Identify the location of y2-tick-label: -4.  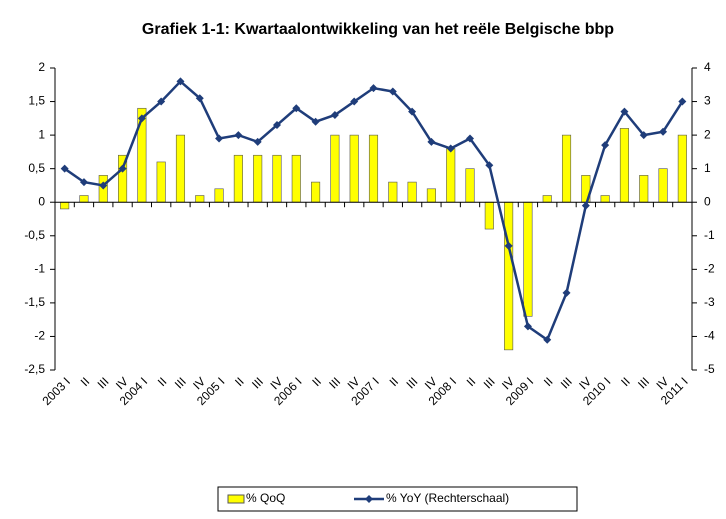
(709, 336).